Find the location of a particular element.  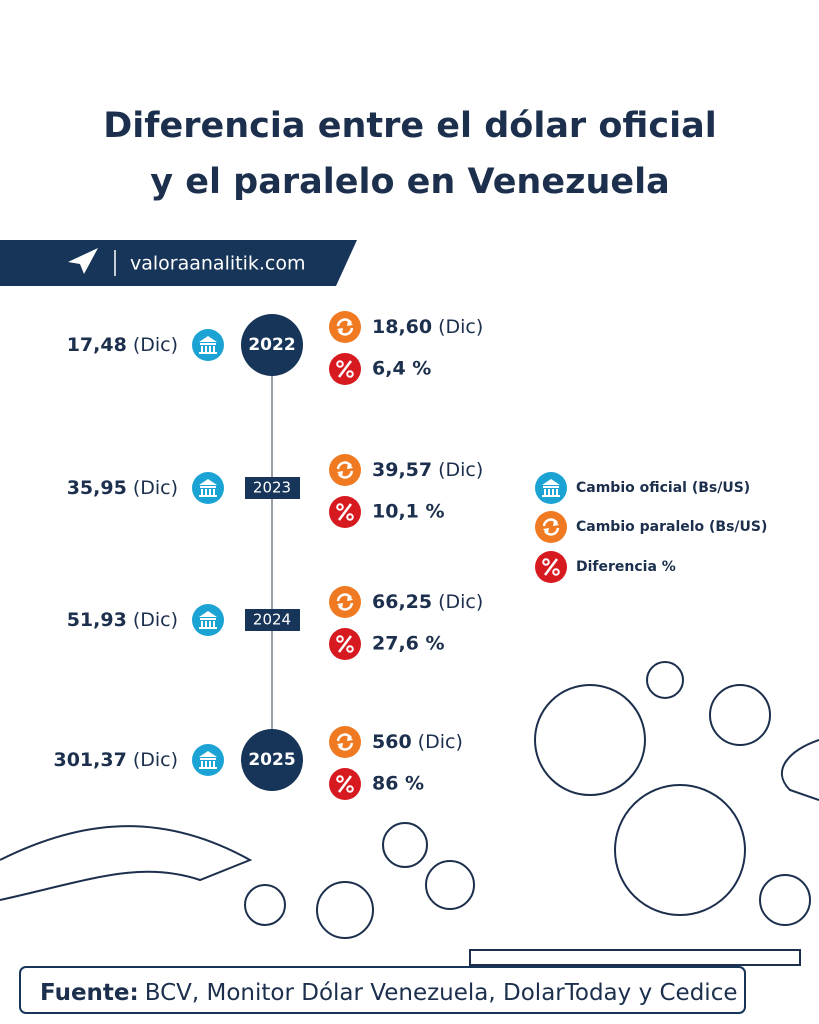

difference: 27,6 % is located at coordinates (408, 644).